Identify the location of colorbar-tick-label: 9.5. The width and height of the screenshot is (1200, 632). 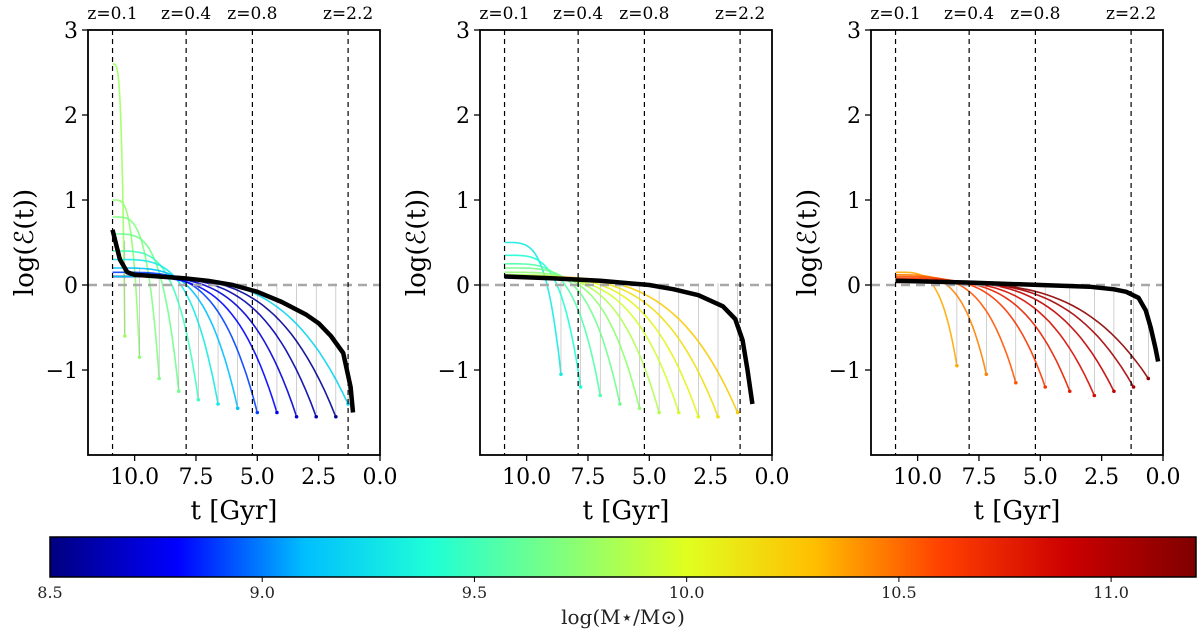
(474, 592).